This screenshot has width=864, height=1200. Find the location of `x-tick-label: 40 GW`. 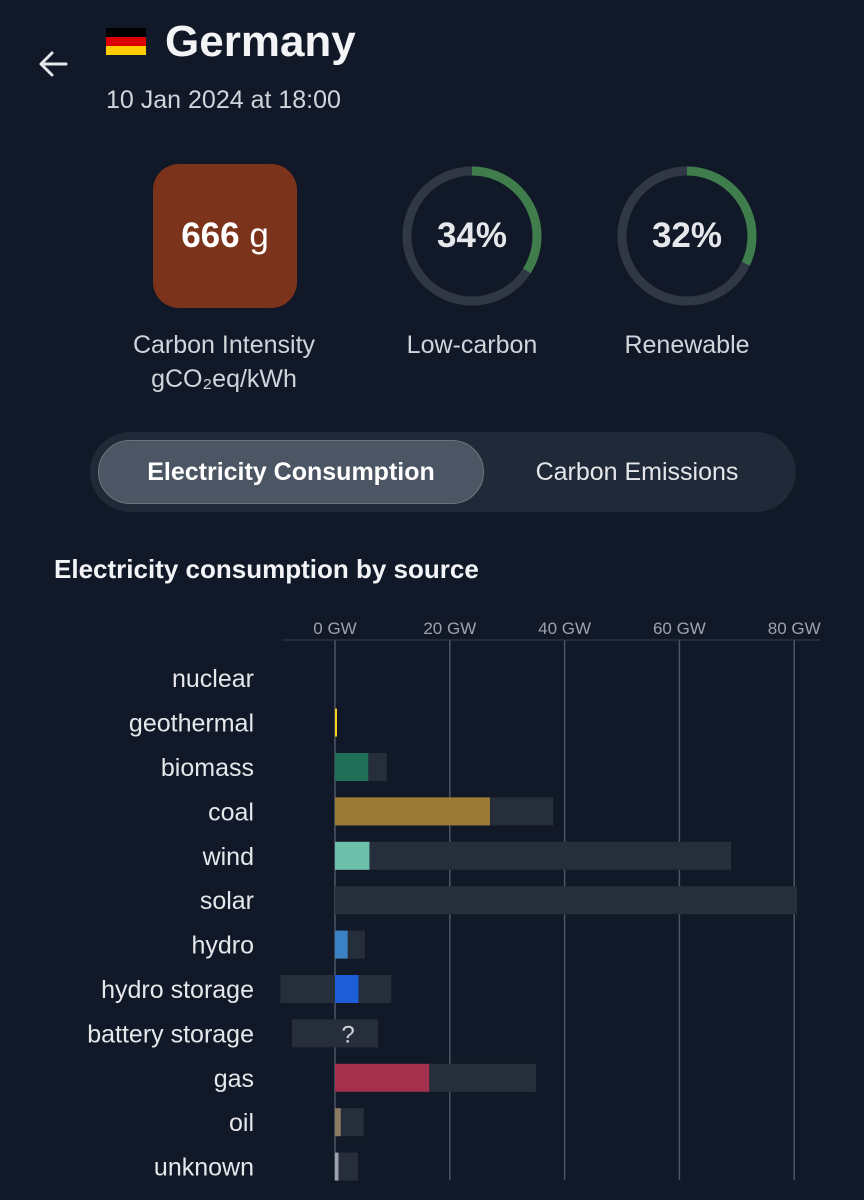

x-tick-label: 40 GW is located at coordinates (564, 628).